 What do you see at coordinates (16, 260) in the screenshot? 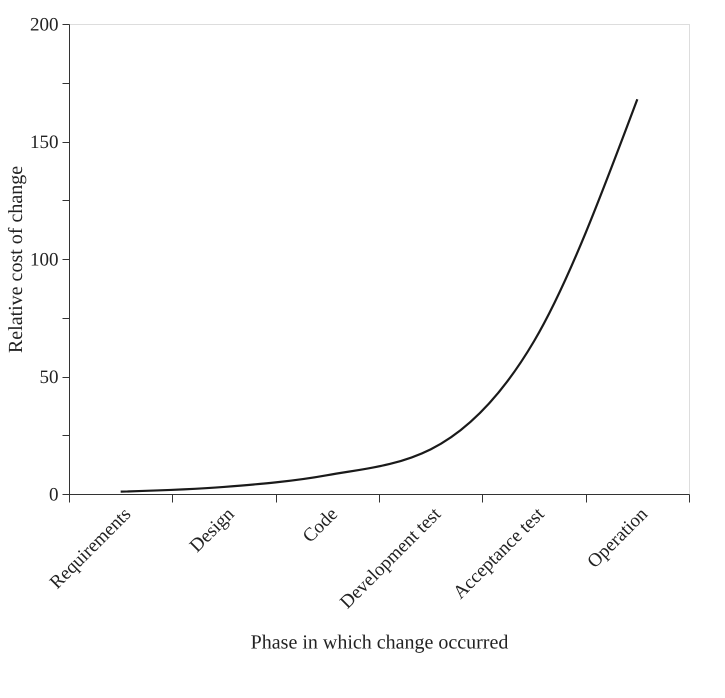
I see `y-axis-title: Relative cost of change` at bounding box center [16, 260].